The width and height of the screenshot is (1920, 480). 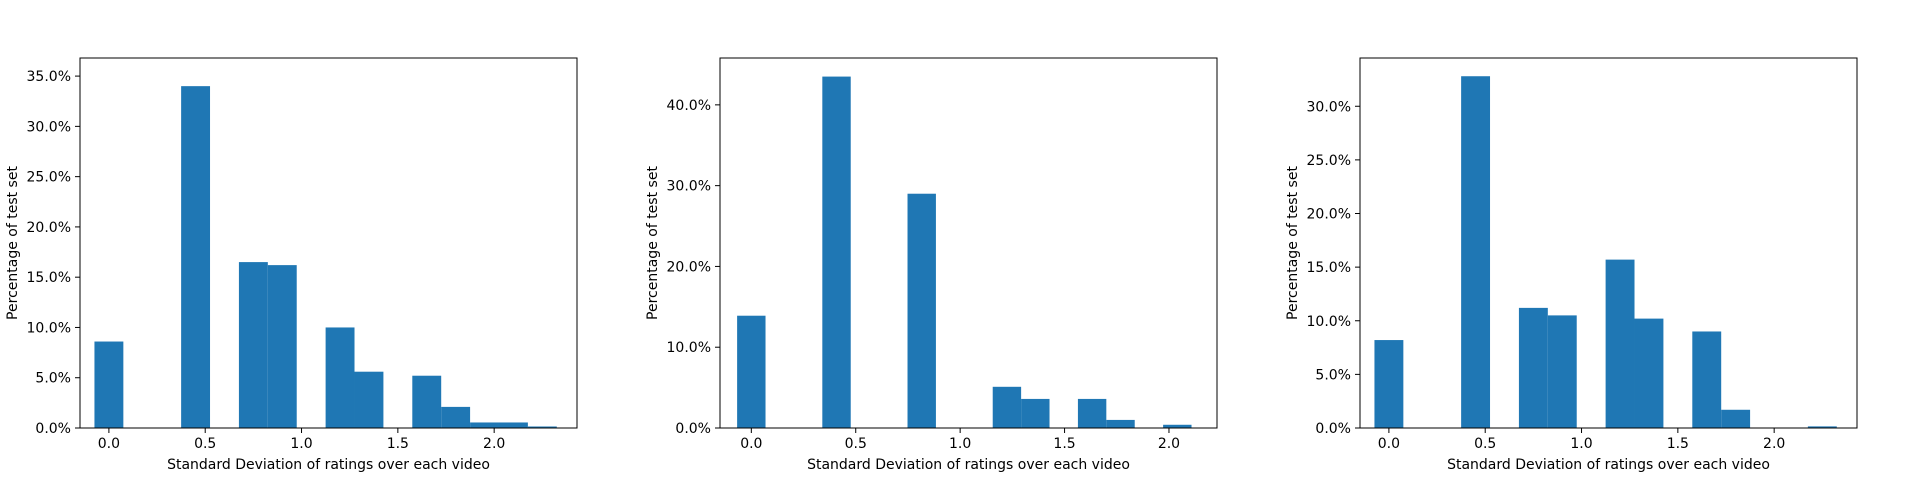 What do you see at coordinates (49, 77) in the screenshot?
I see `y-tick-label: 35.0%` at bounding box center [49, 77].